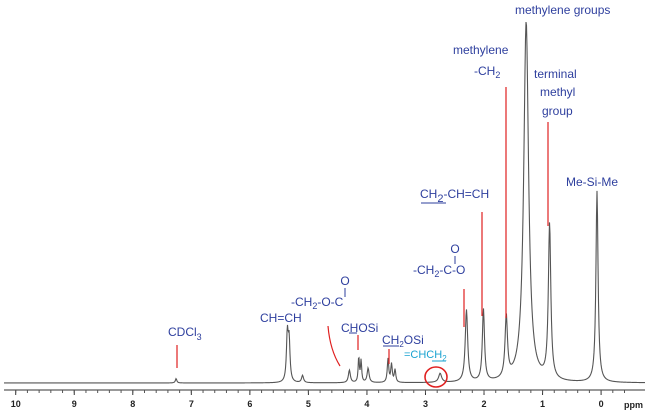  What do you see at coordinates (633, 405) in the screenshot?
I see `axis-unit-label: ppm` at bounding box center [633, 405].